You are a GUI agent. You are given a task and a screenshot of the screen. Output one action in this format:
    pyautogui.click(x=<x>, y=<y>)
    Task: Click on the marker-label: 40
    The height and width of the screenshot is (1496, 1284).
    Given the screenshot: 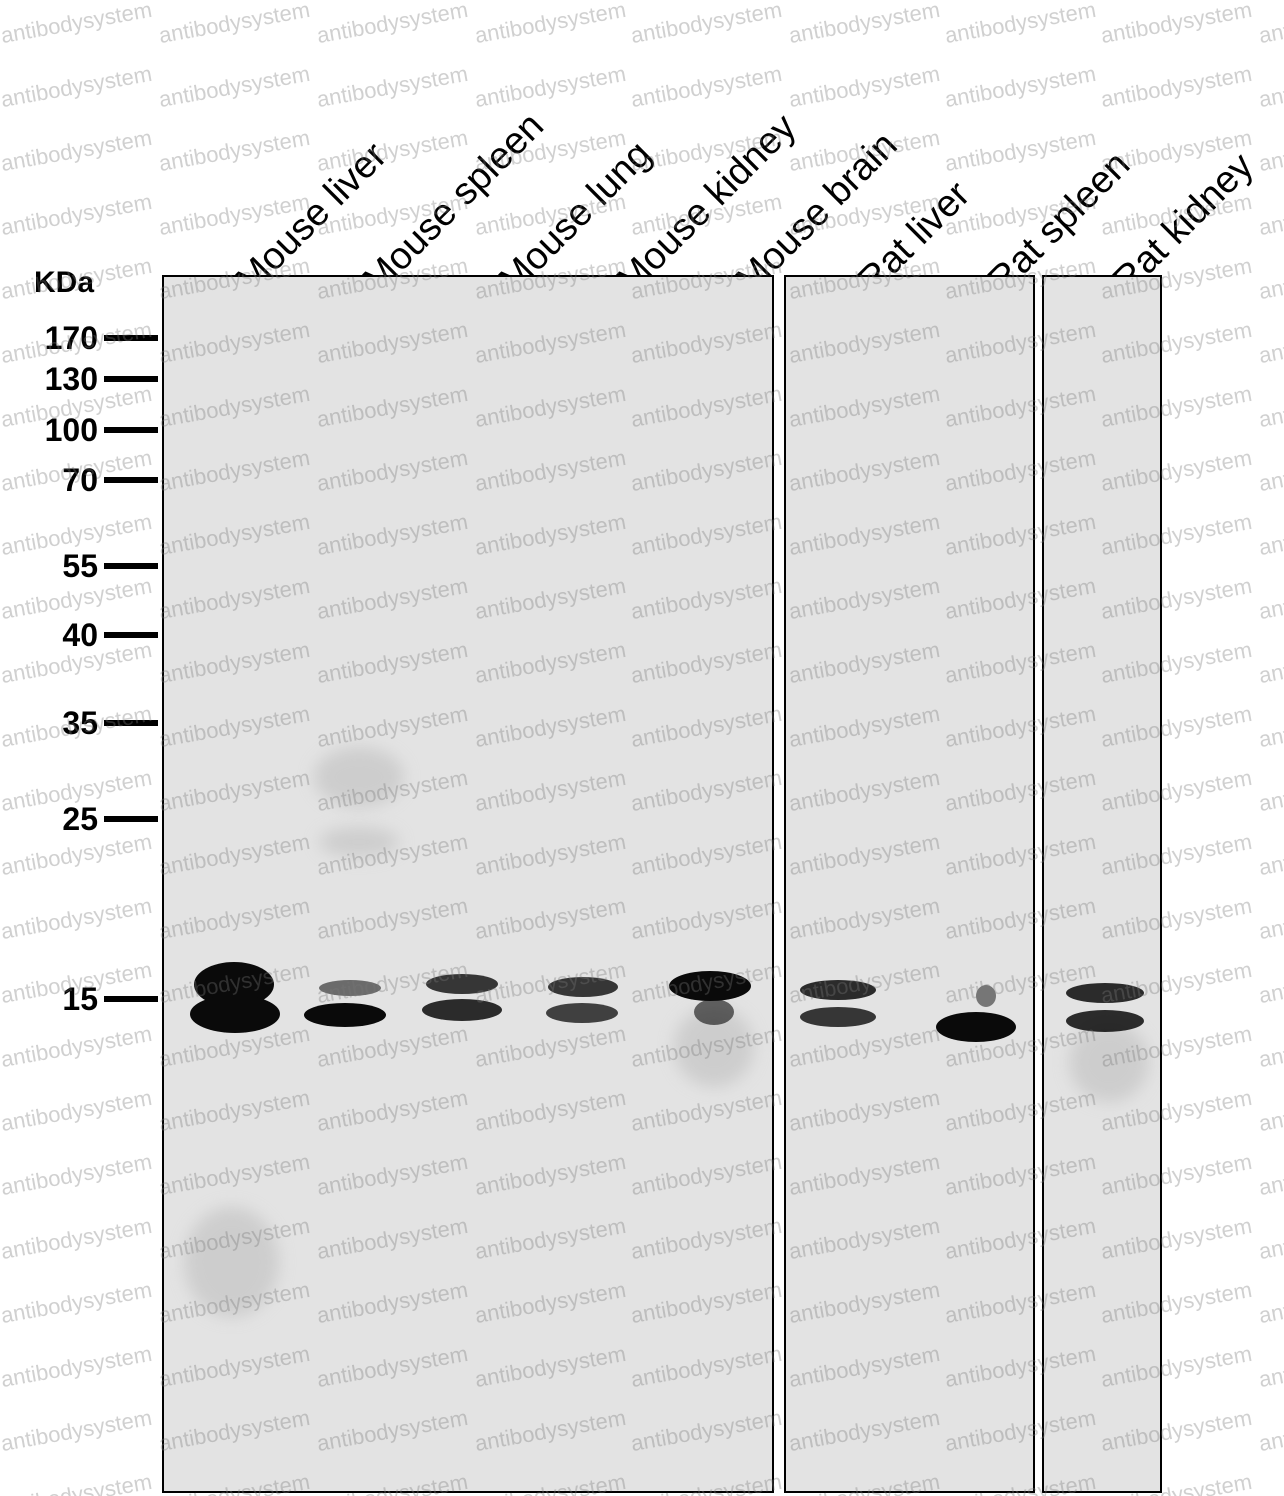 What is the action you would take?
    pyautogui.click(x=80, y=635)
    